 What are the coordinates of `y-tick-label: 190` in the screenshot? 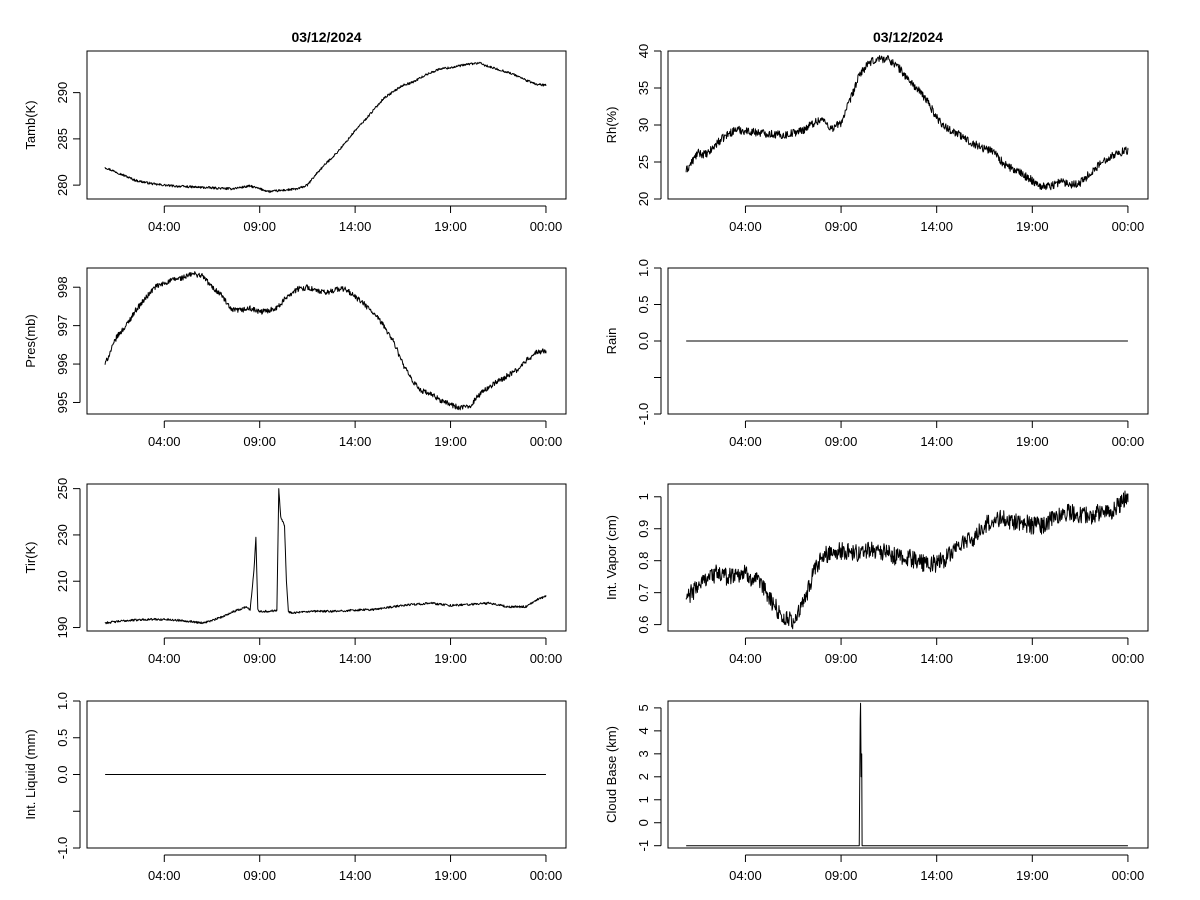 It's located at (62, 628).